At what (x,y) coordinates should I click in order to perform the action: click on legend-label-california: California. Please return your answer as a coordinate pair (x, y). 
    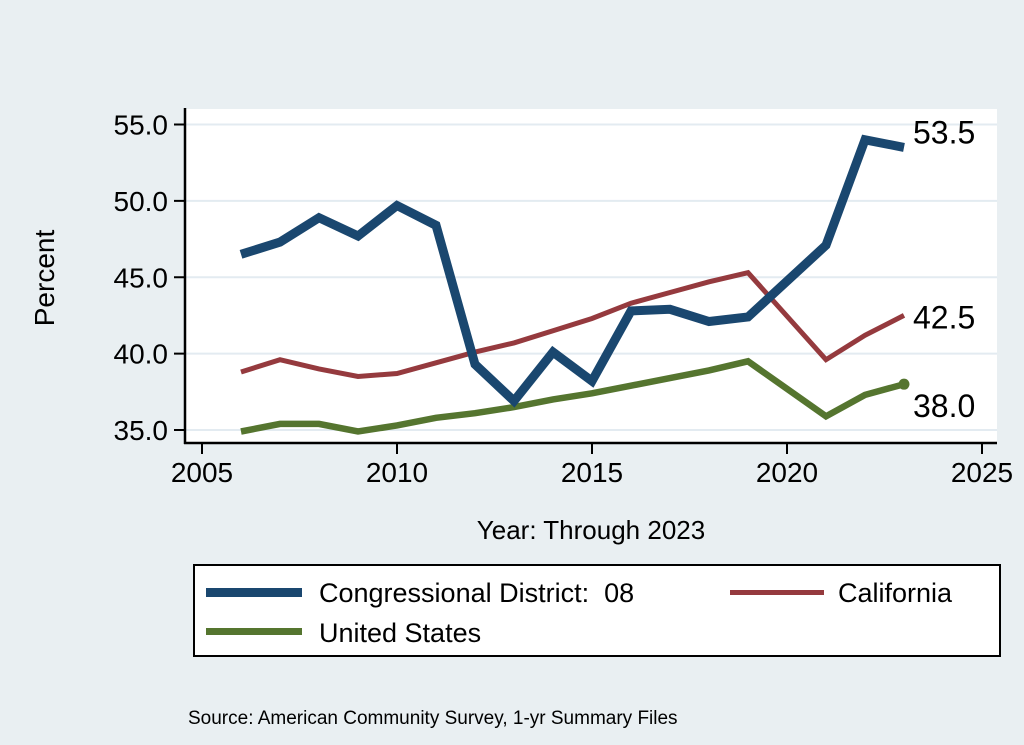
    Looking at the image, I should click on (895, 593).